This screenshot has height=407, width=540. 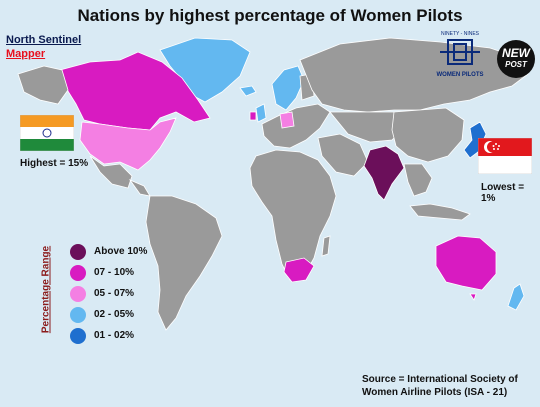 What do you see at coordinates (428, 135) in the screenshot?
I see `china` at bounding box center [428, 135].